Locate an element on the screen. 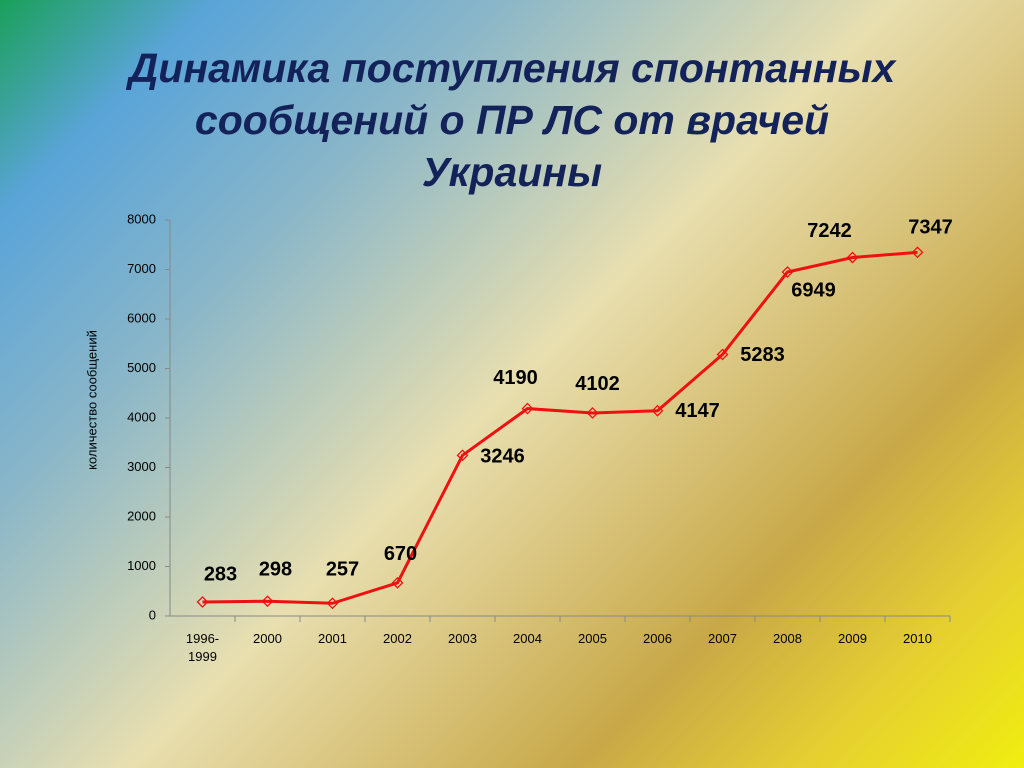 The height and width of the screenshot is (768, 1024). y-tick-label: 7000 is located at coordinates (141, 268).